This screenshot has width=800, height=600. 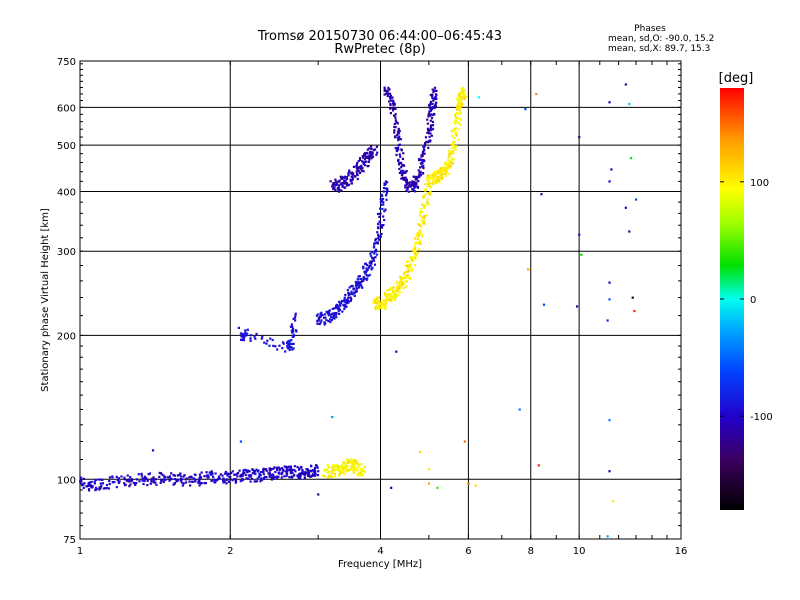 What do you see at coordinates (379, 49) in the screenshot?
I see `chart-subtitle: RwPretec (8p)` at bounding box center [379, 49].